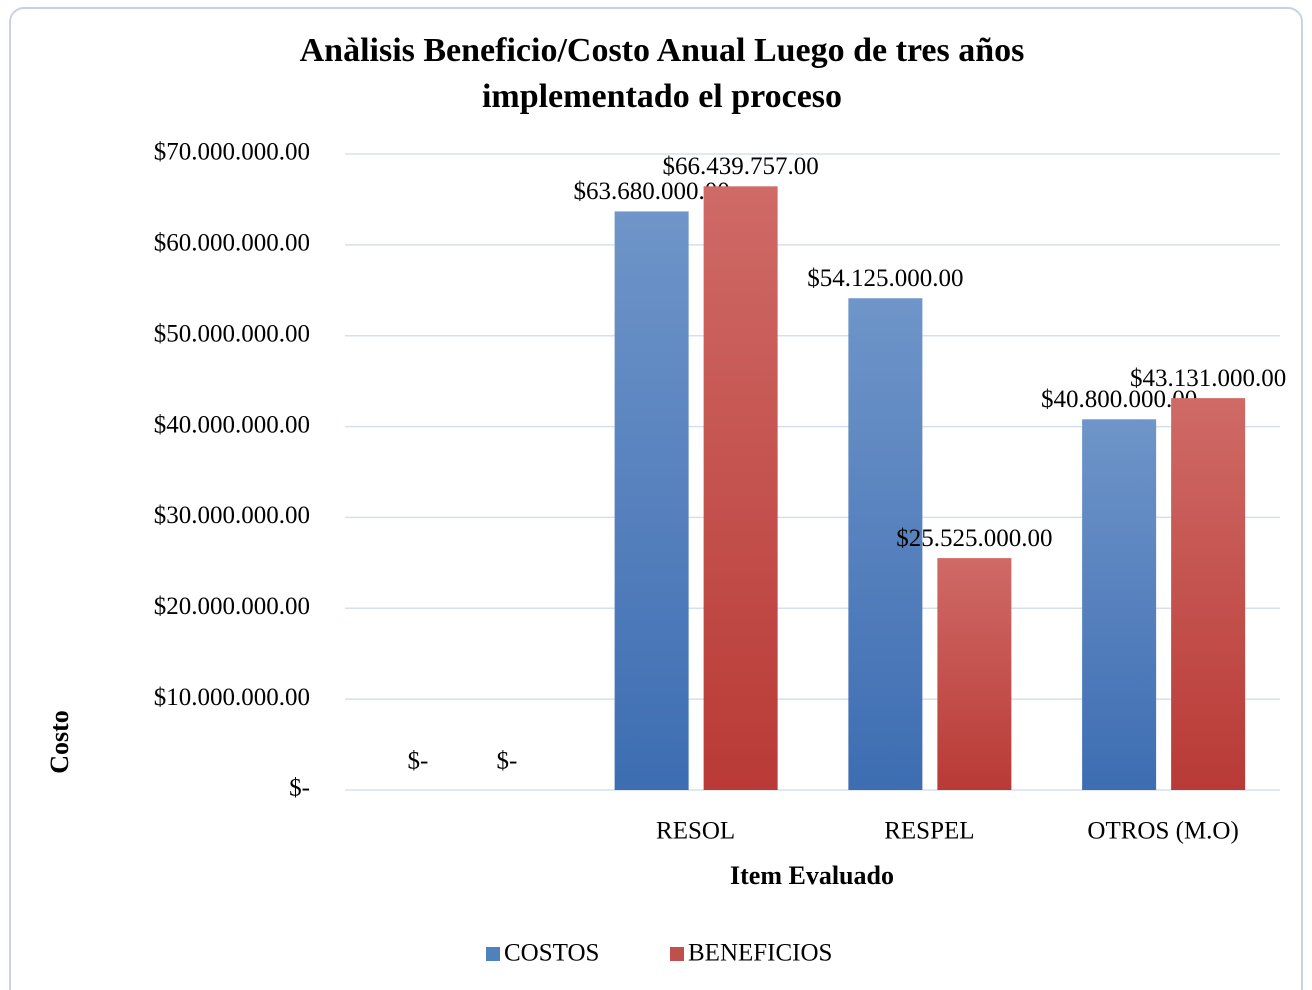 This screenshot has height=990, width=1312. I want to click on x-axis-title: Item Evaluado, so click(812, 875).